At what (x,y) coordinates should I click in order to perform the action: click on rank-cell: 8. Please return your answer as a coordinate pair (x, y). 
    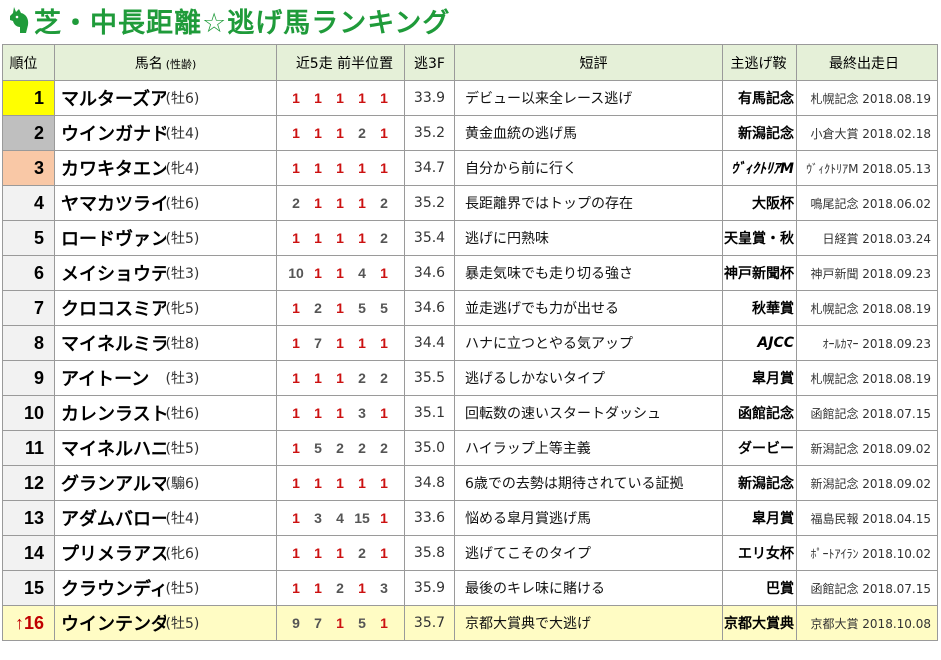
    Looking at the image, I should click on (28, 343).